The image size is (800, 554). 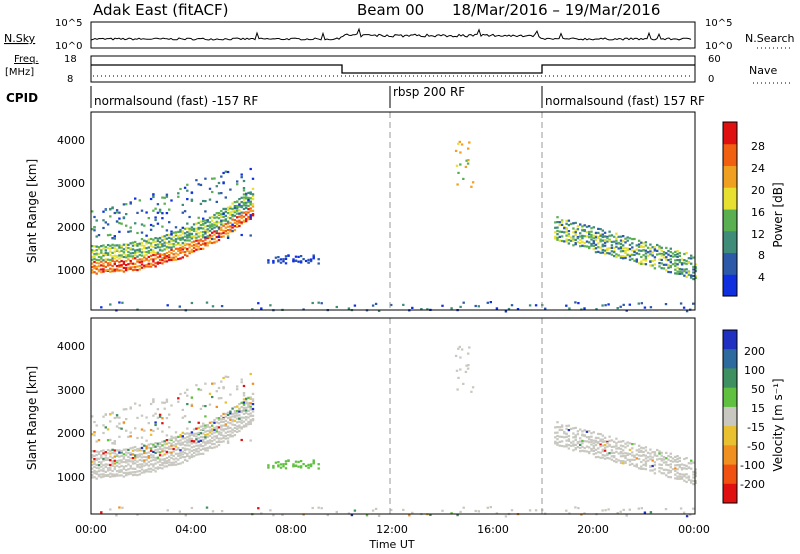 What do you see at coordinates (176, 101) in the screenshot?
I see `cpid-segment-1: normalsound (fast) -157 RF` at bounding box center [176, 101].